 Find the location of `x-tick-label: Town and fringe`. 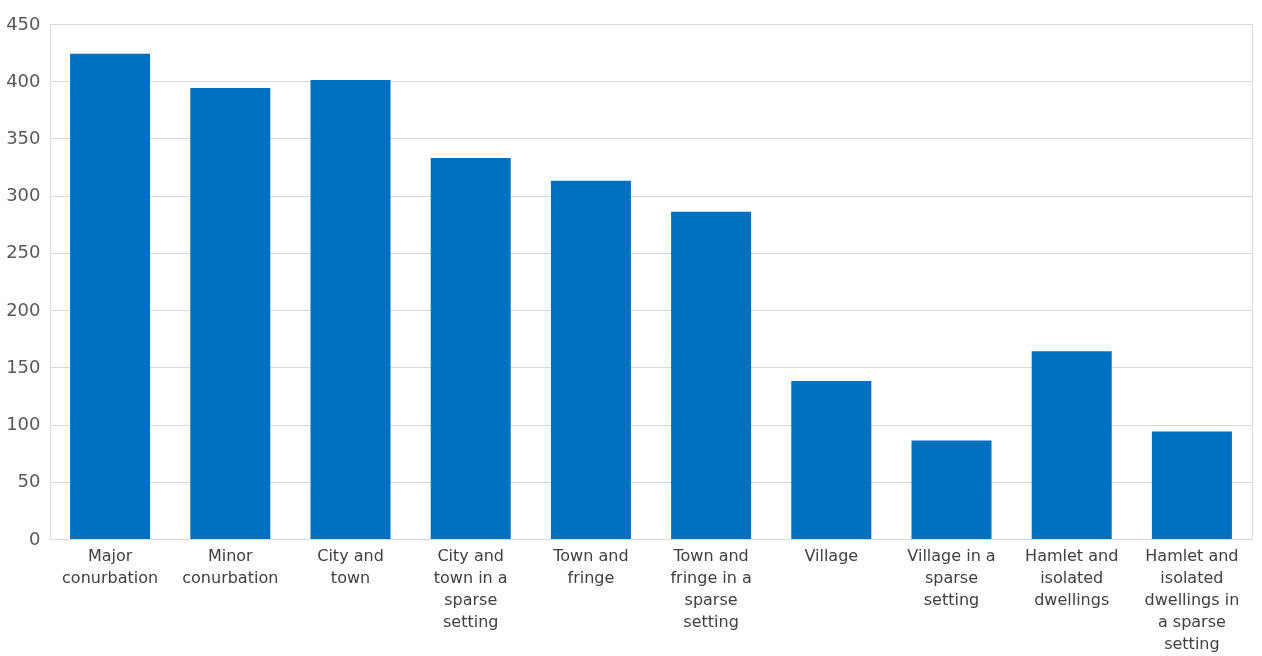

x-tick-label: Town and fringe is located at coordinates (590, 566).